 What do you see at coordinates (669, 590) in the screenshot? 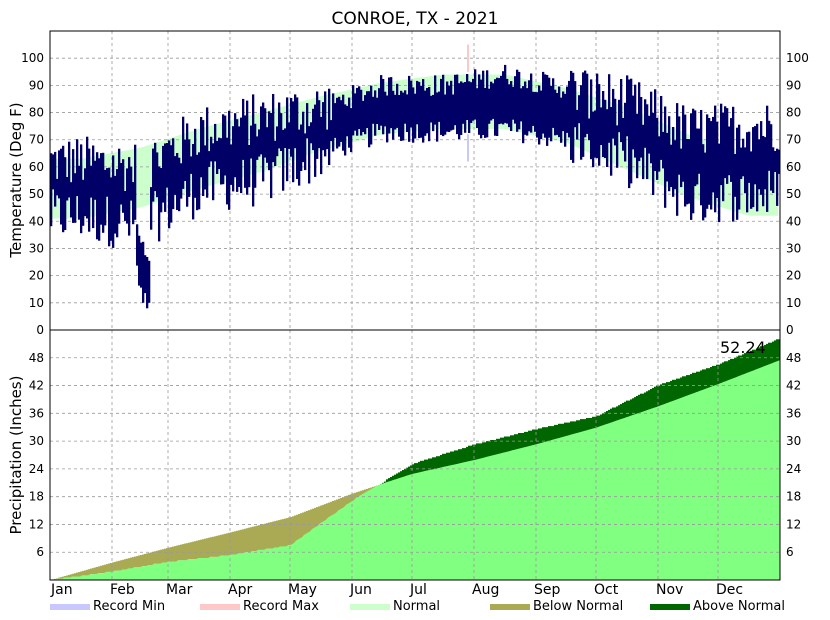
I see `month-label: Nov` at bounding box center [669, 590].